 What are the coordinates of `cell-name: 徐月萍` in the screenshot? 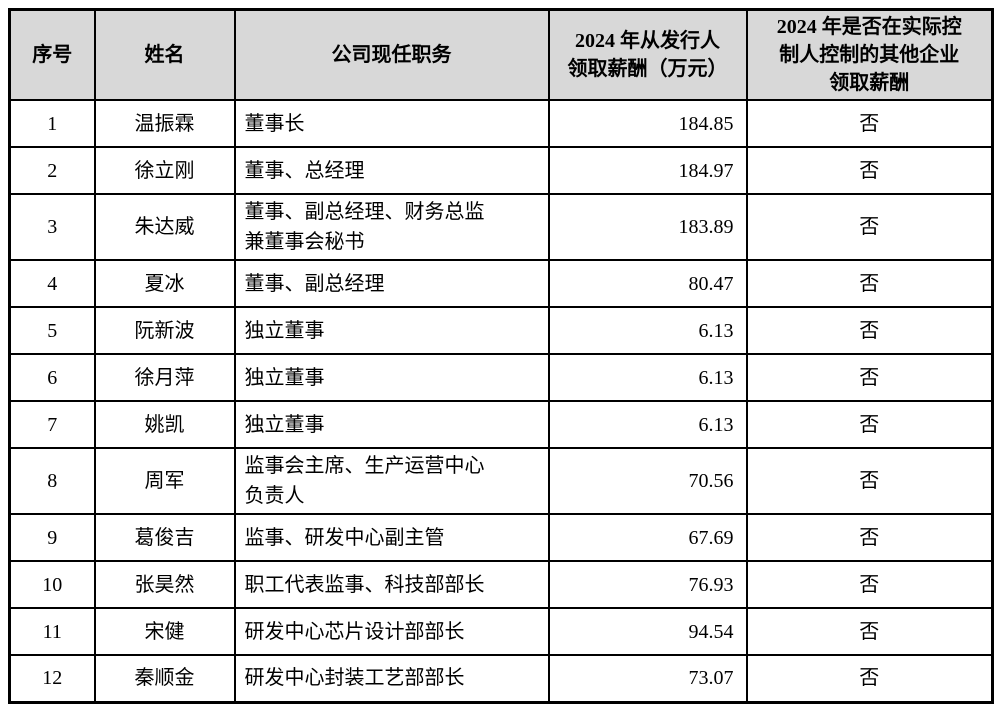 It's located at (164, 377).